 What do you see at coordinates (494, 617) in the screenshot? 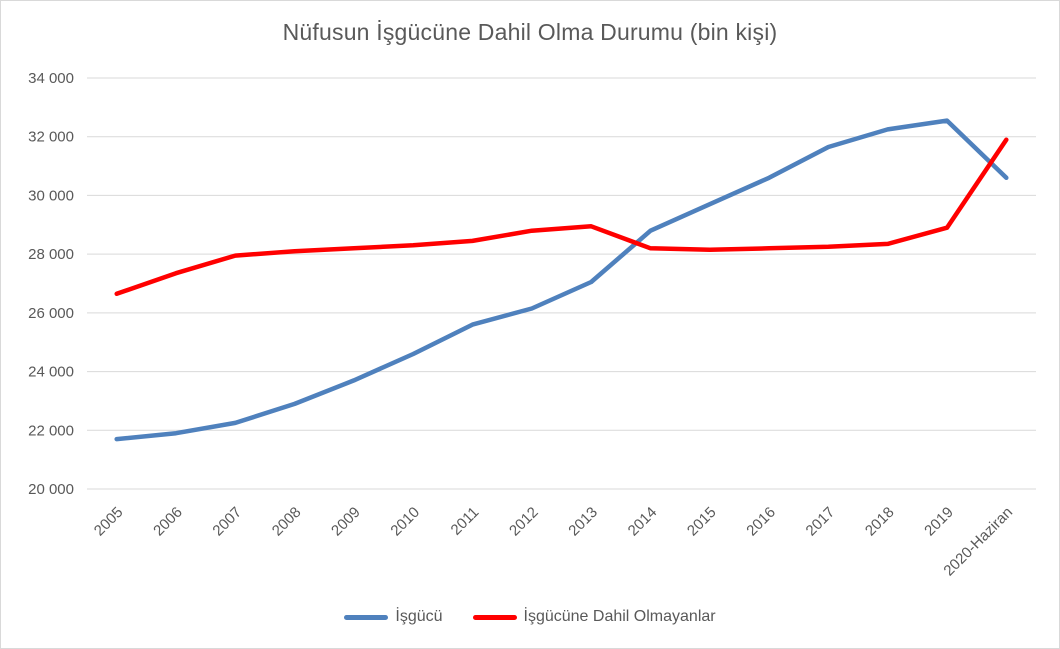
I see `legend-line-sample-isgucune-dahil-olmayanlar` at bounding box center [494, 617].